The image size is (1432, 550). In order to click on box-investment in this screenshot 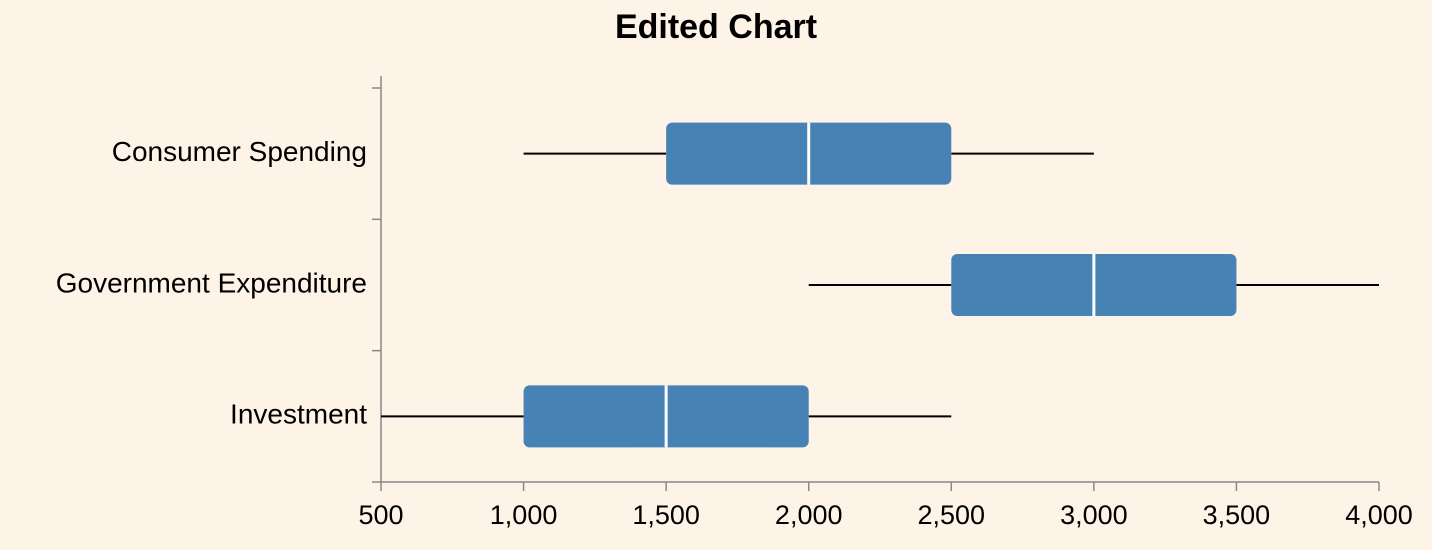, I will do `click(666, 416)`.